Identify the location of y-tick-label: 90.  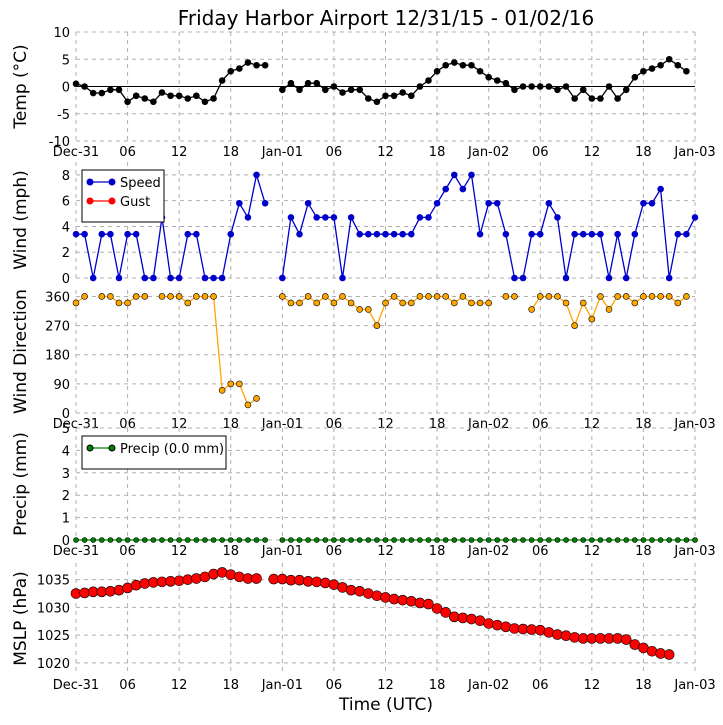
(61, 385).